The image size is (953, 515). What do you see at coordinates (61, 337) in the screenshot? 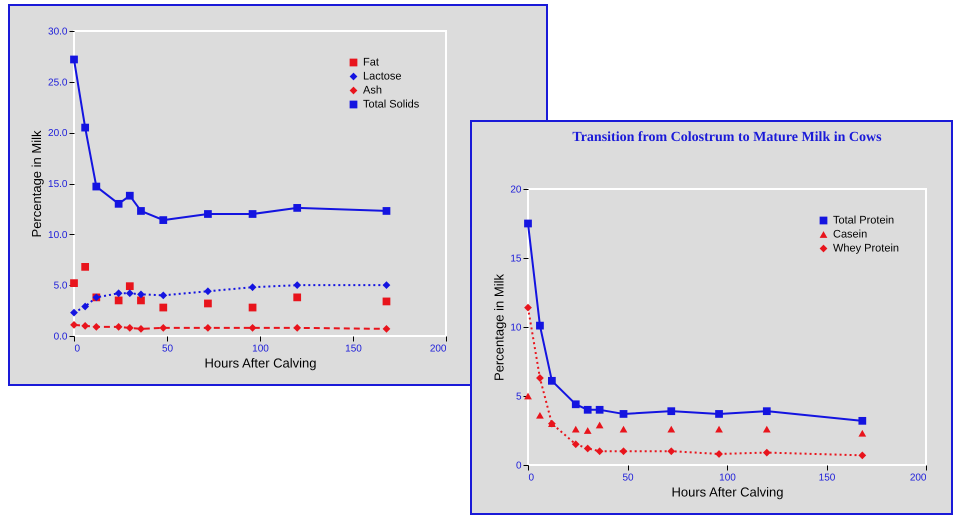
I see `y-tick-label: 0.0` at bounding box center [61, 337].